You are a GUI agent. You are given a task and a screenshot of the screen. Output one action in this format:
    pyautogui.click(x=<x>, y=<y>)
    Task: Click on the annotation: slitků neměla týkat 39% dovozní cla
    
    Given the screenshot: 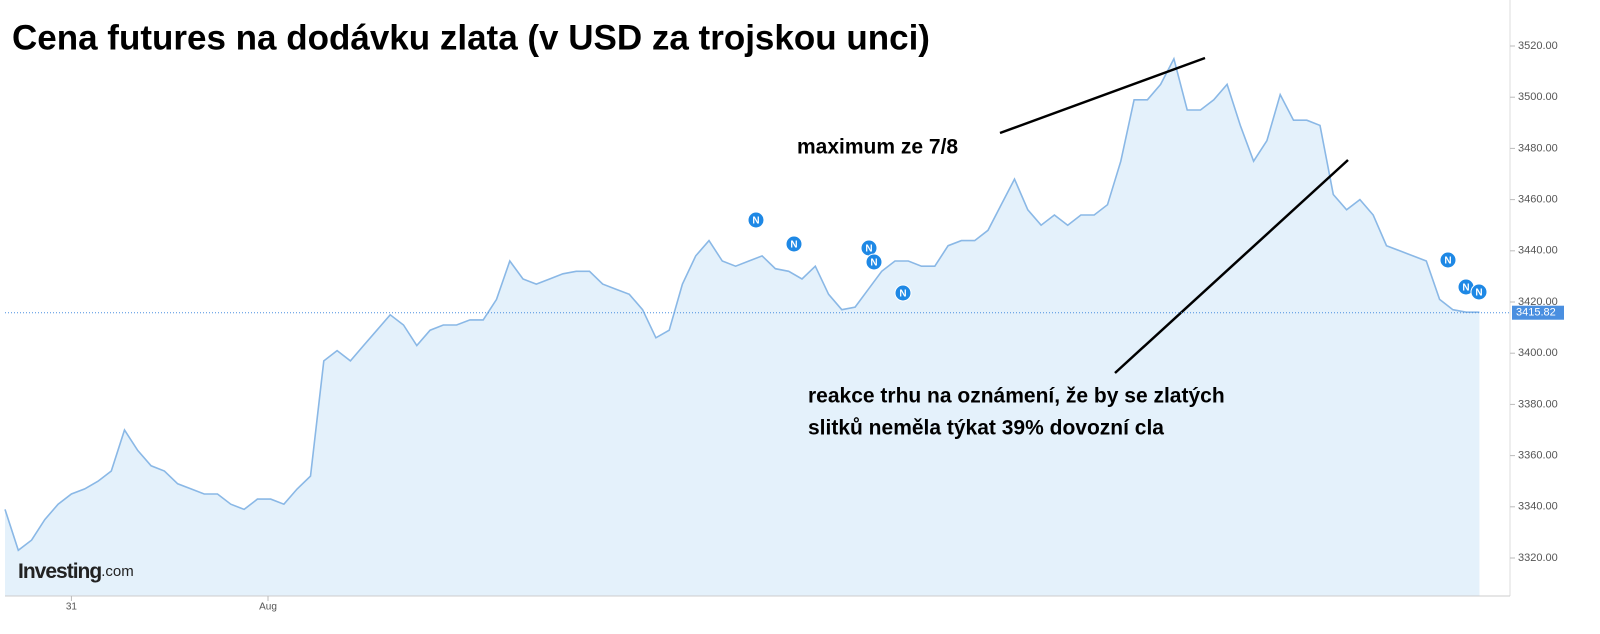 What is the action you would take?
    pyautogui.click(x=986, y=428)
    